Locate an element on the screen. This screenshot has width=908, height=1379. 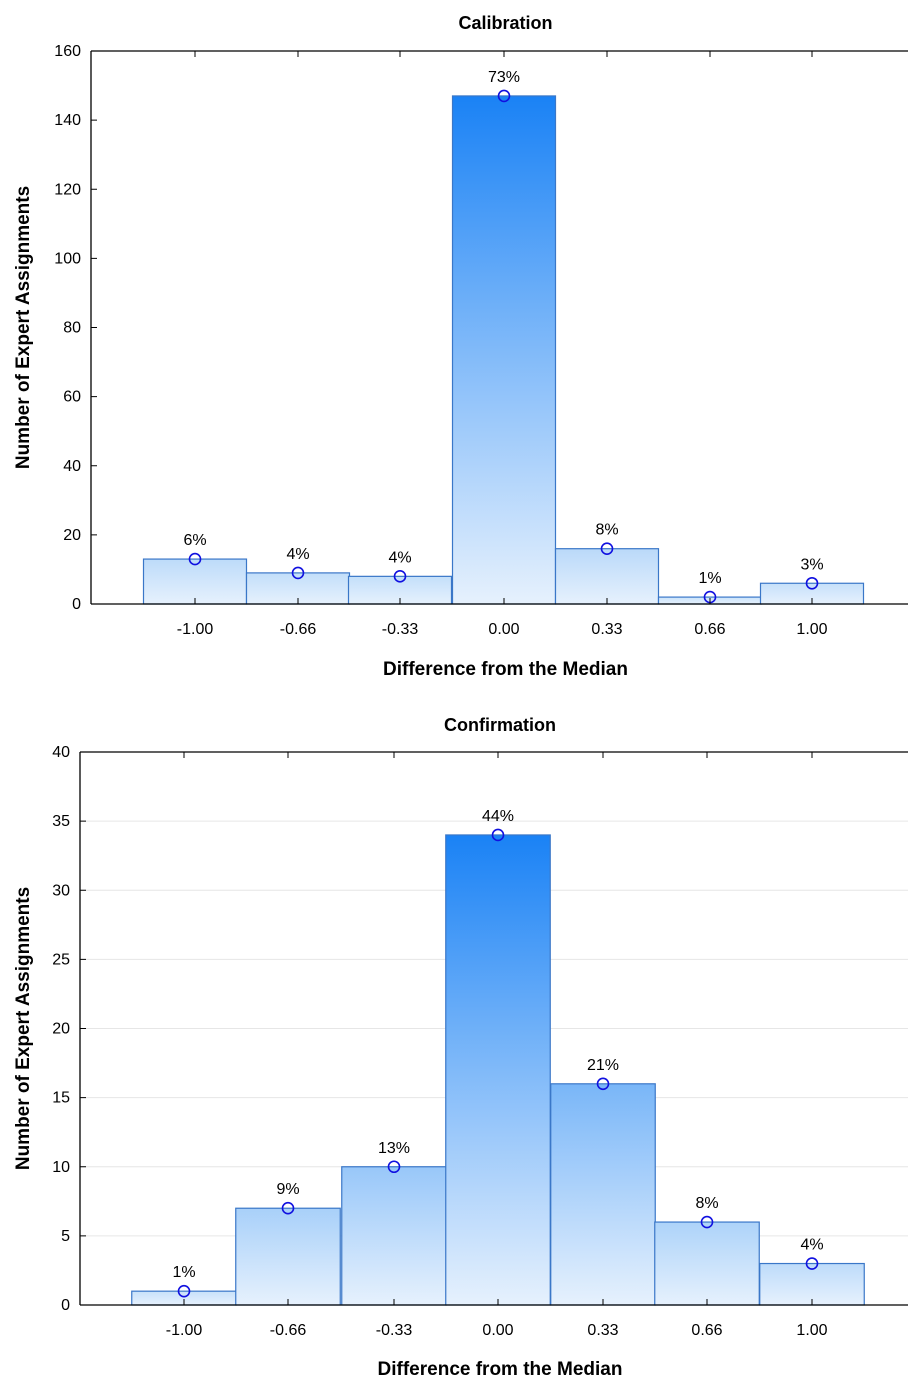
data-label: 13% is located at coordinates (394, 1148).